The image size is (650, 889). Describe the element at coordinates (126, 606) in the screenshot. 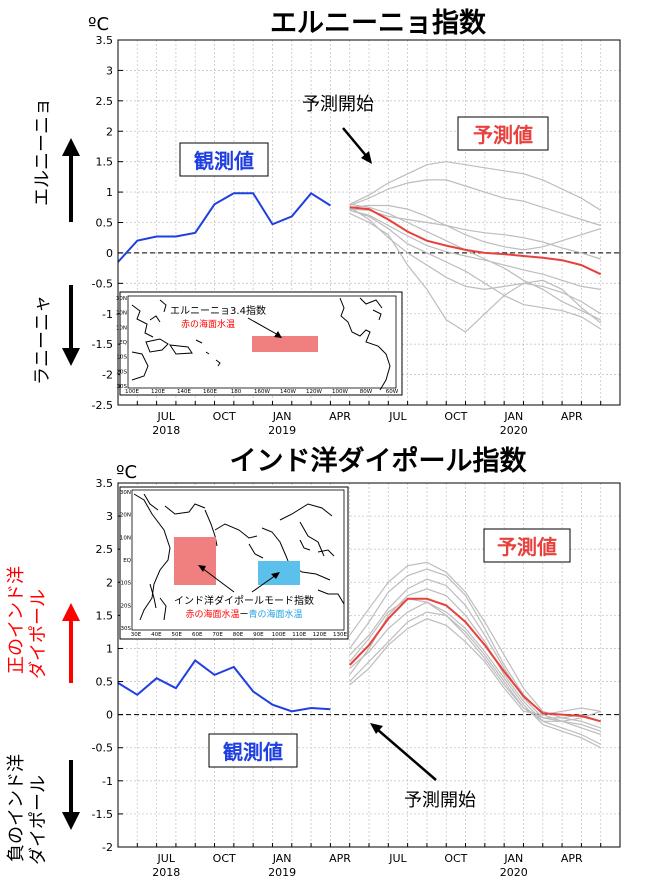

I see `iod-inset-lat-label: 20S` at that location.